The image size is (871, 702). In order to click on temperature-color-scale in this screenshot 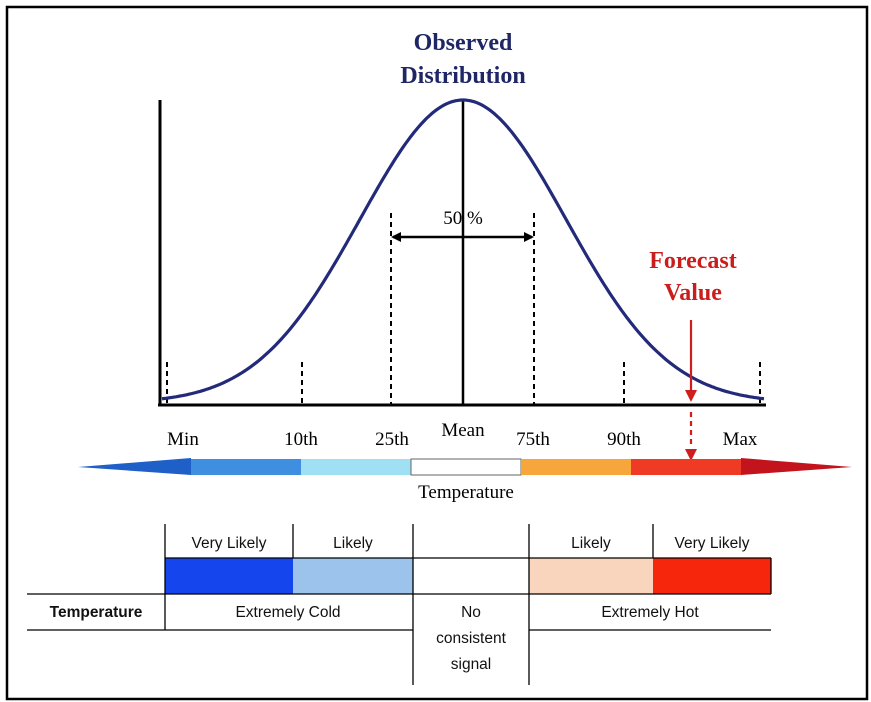, I will do `click(465, 467)`.